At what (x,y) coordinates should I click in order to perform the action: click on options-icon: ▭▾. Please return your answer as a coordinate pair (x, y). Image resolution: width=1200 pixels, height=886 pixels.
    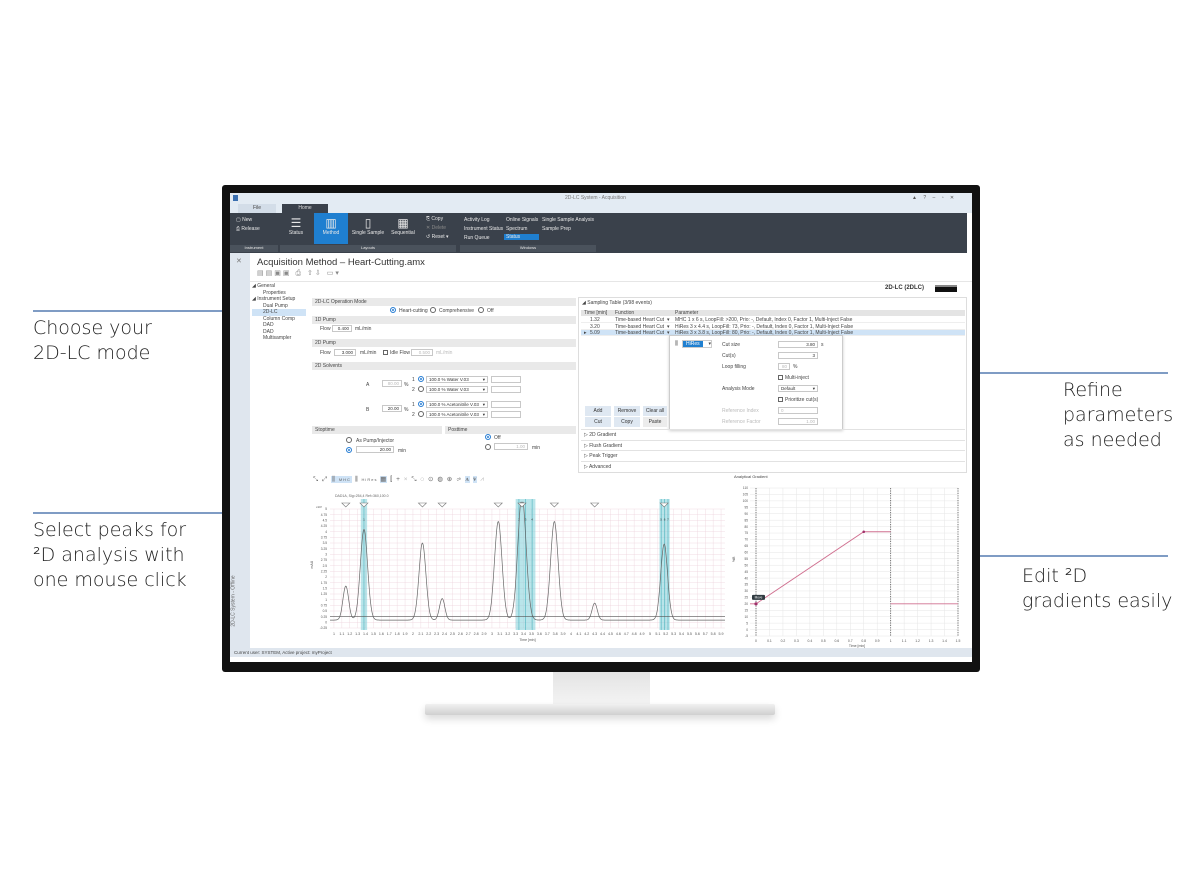
    Looking at the image, I should click on (333, 273).